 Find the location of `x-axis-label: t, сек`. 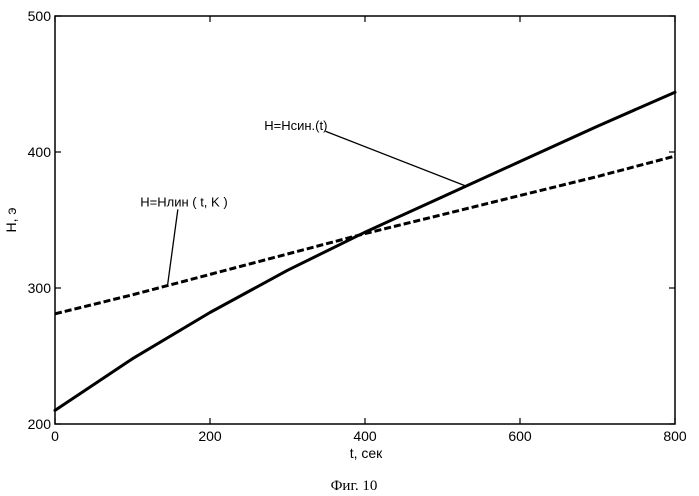

x-axis-label: t, сек is located at coordinates (366, 453).